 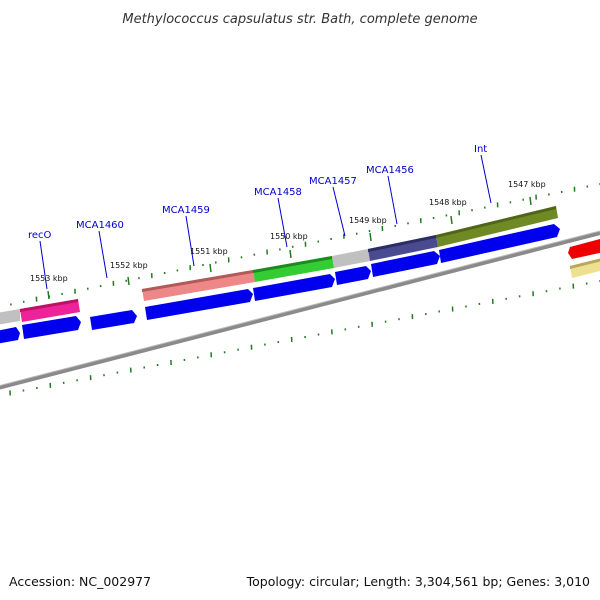 I want to click on scale-label: 1547 kbp, so click(x=527, y=184).